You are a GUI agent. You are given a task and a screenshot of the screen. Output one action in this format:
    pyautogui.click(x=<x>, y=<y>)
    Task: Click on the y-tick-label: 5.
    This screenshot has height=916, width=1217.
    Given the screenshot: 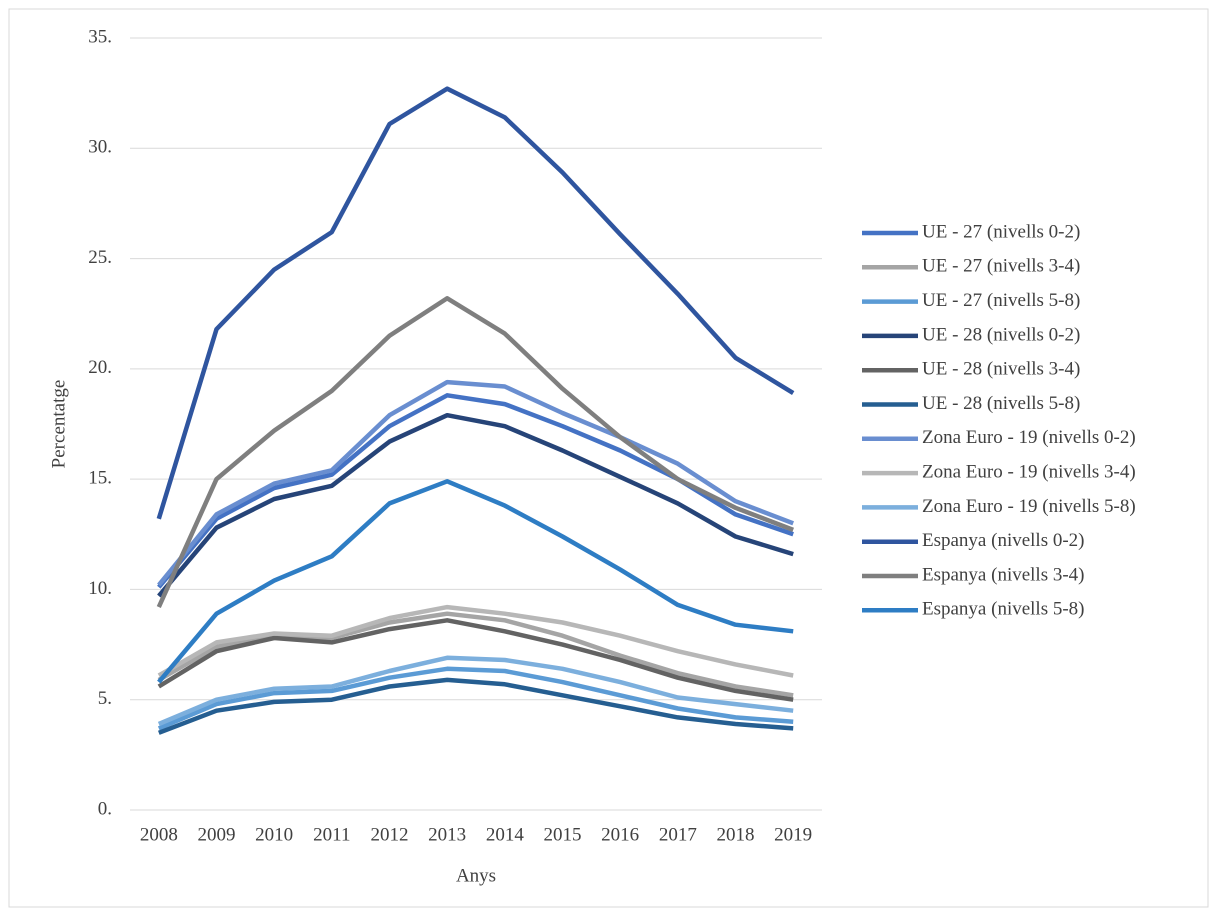 What is the action you would take?
    pyautogui.click(x=105, y=698)
    